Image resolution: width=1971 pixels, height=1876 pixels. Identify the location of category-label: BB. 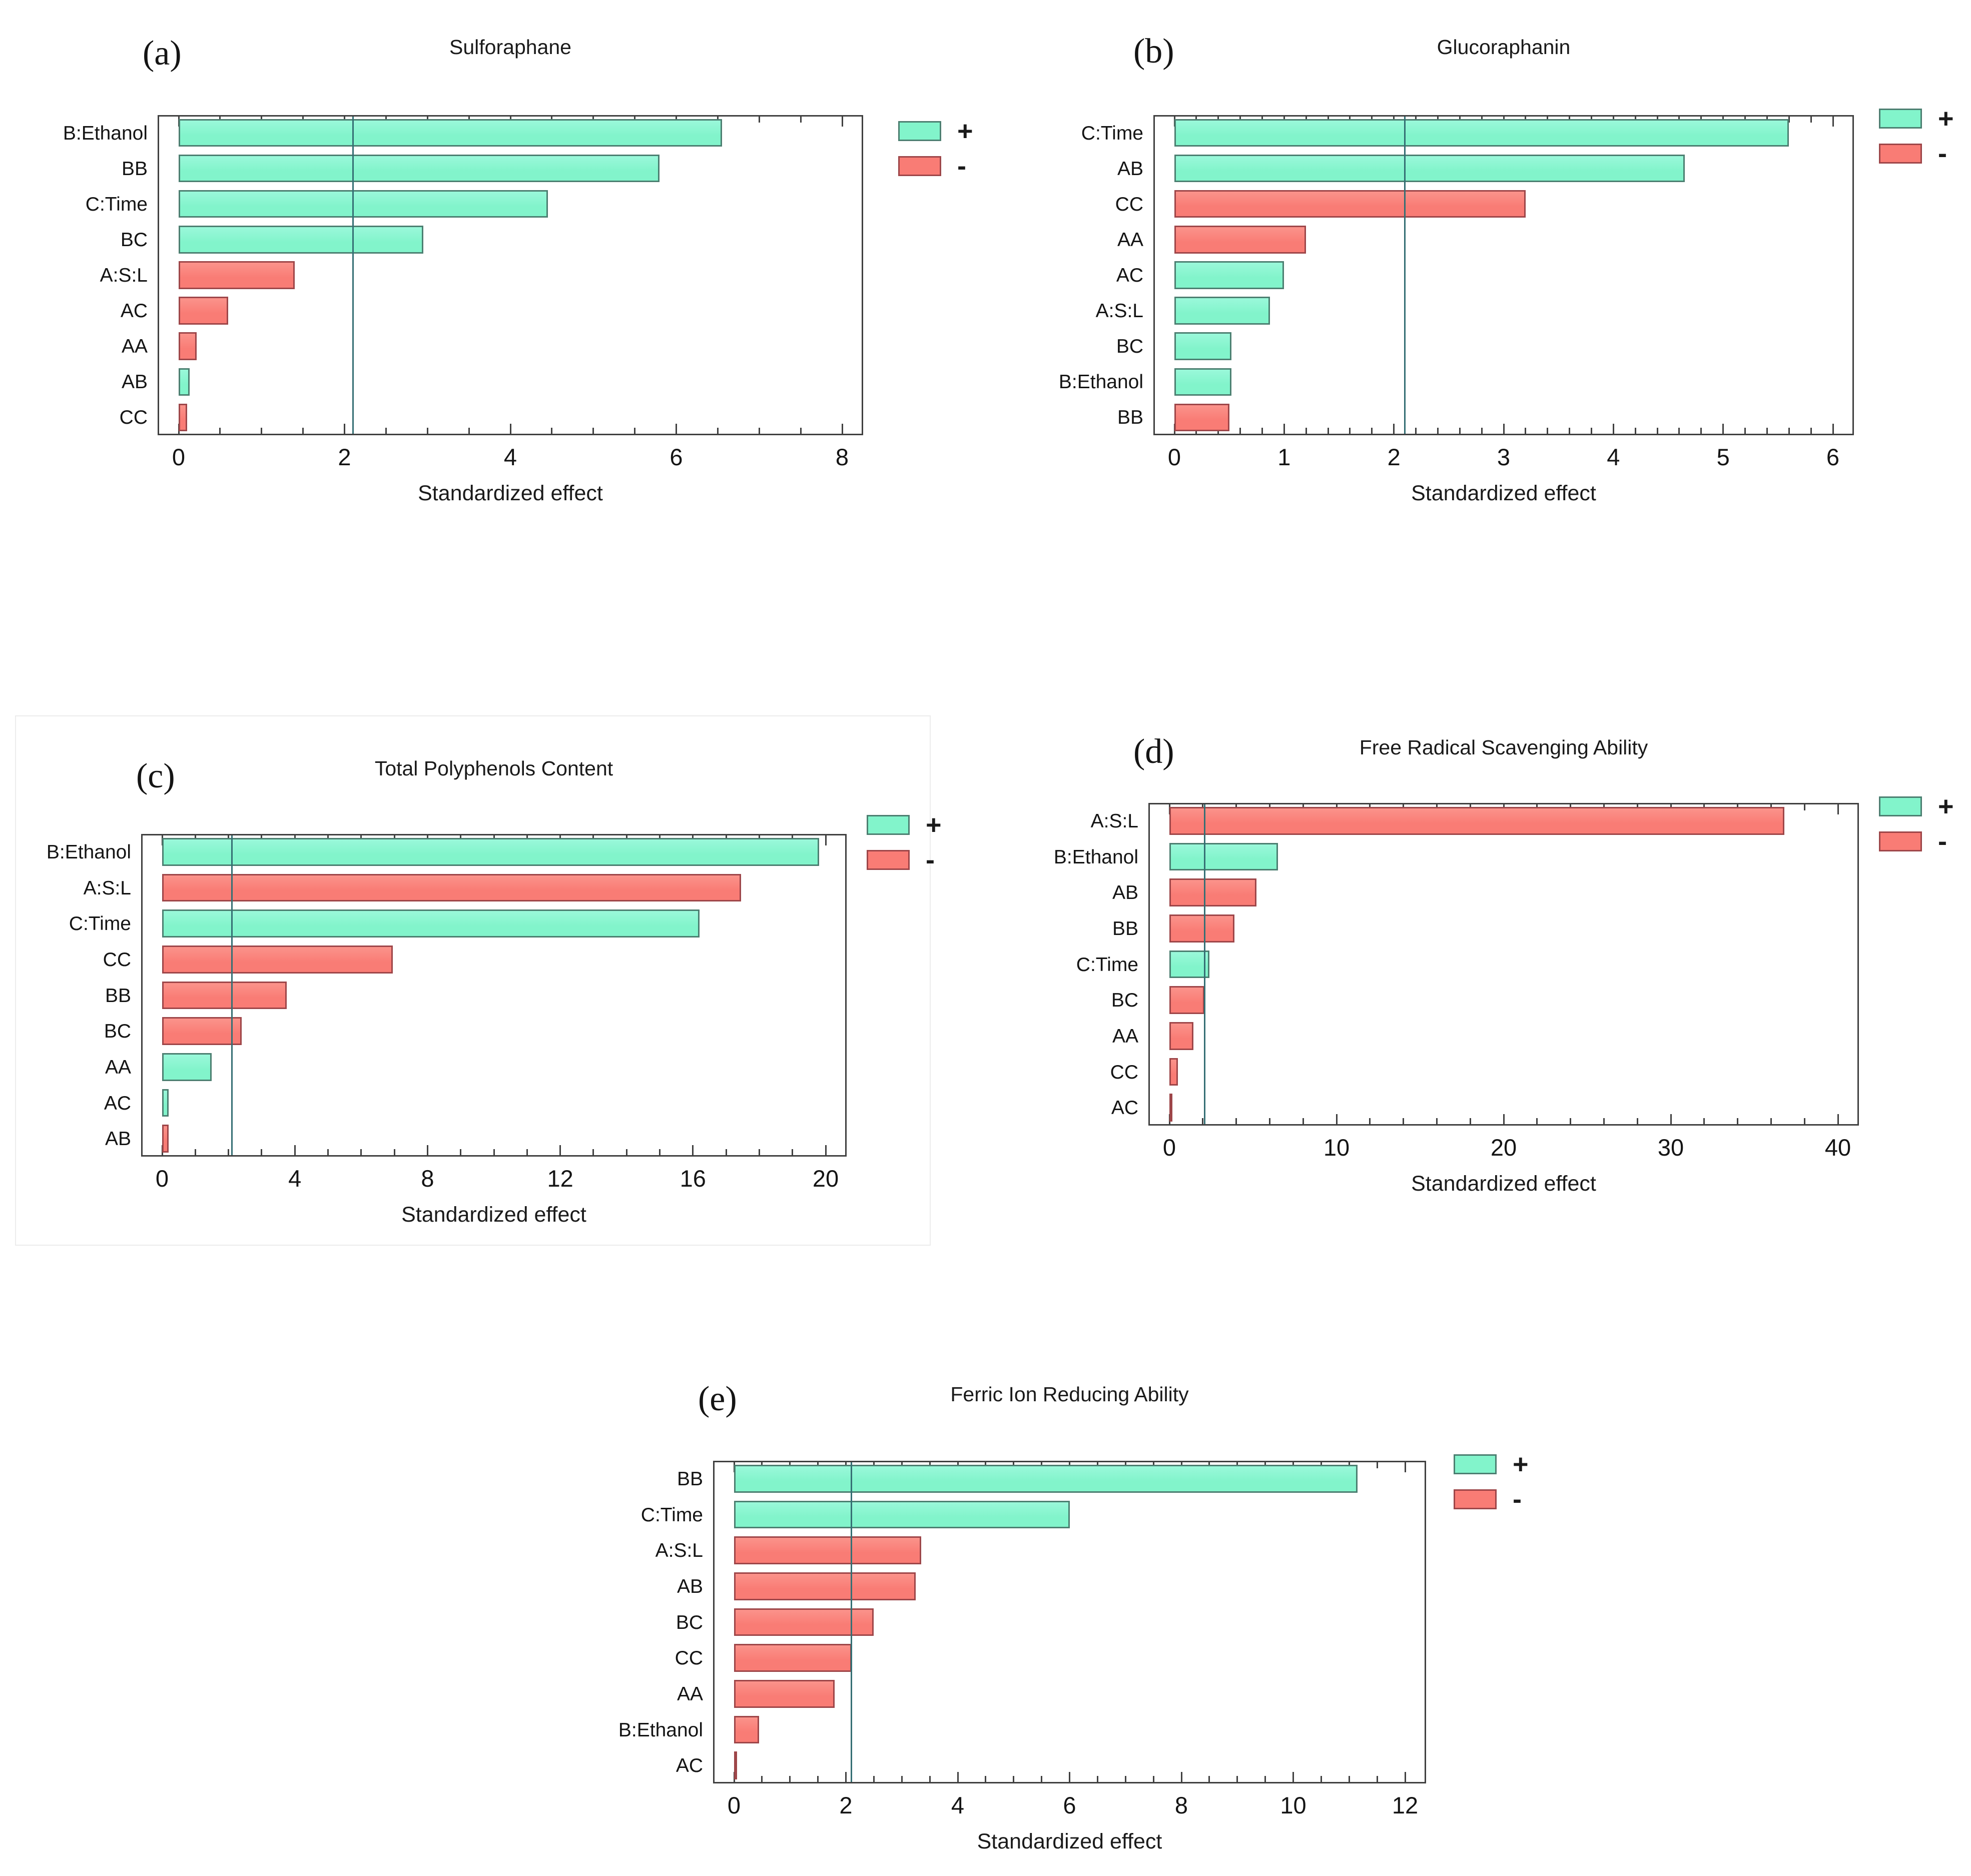
(690, 1479).